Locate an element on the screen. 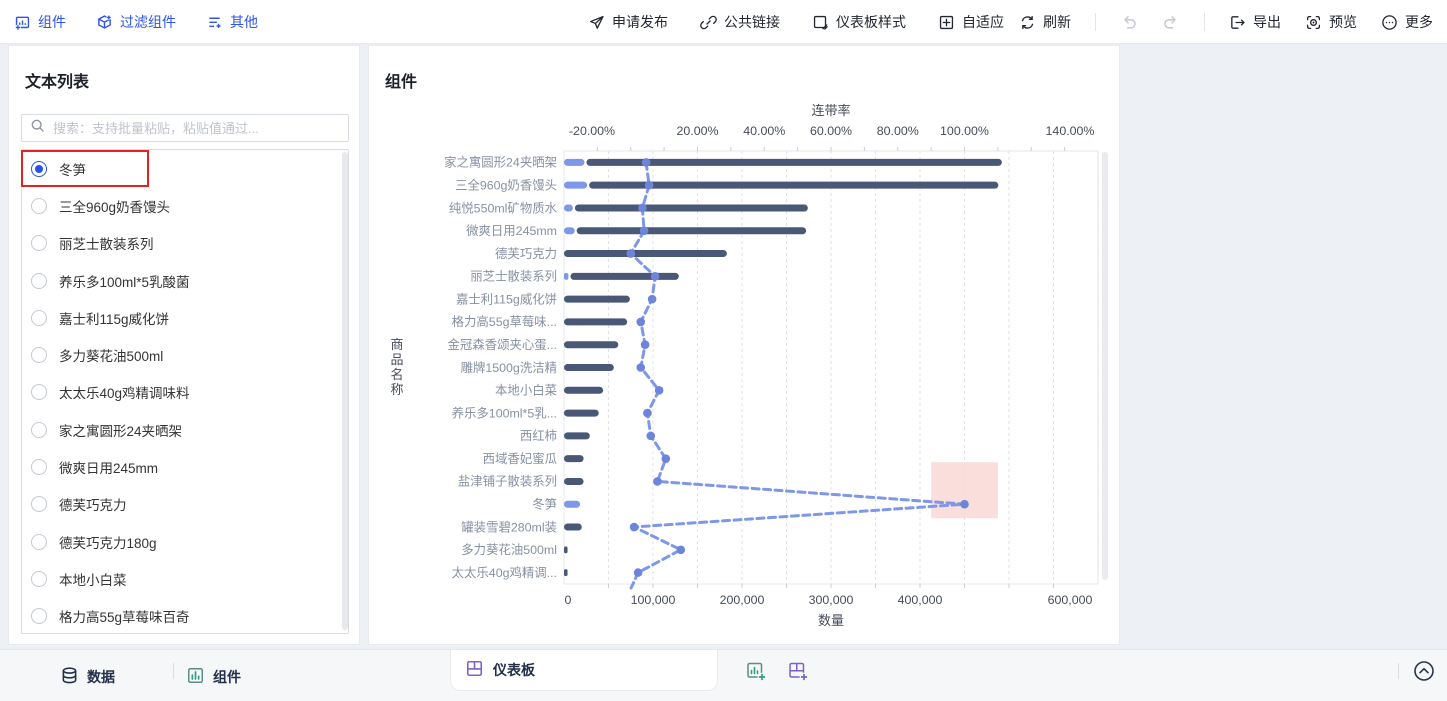 The height and width of the screenshot is (701, 1447). public-link-label: 公共链接 is located at coordinates (752, 22).